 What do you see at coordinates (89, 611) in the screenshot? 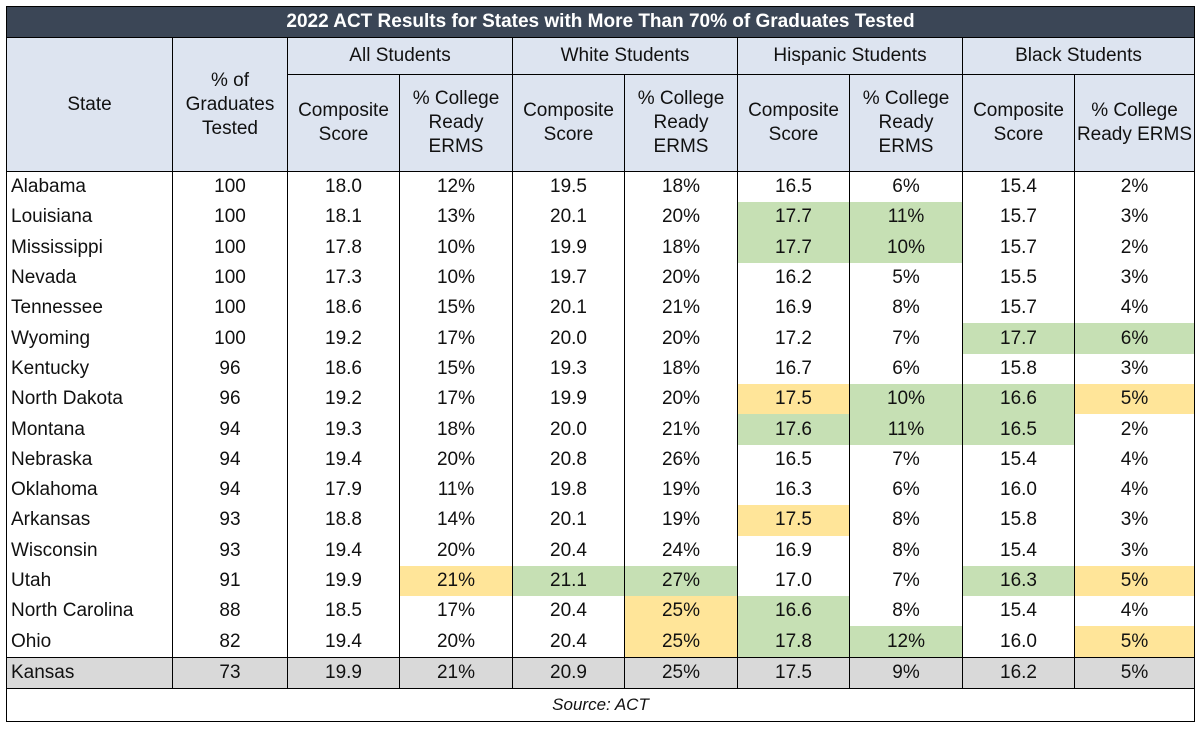
I see `state-cell: North Carolina` at bounding box center [89, 611].